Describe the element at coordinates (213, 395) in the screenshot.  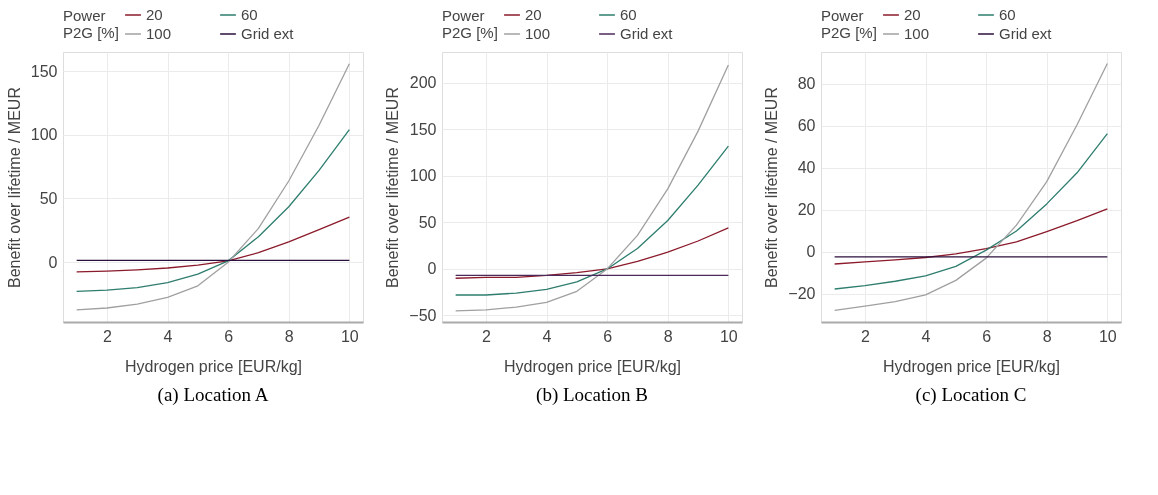
I see `text: (a) Location A` at that location.